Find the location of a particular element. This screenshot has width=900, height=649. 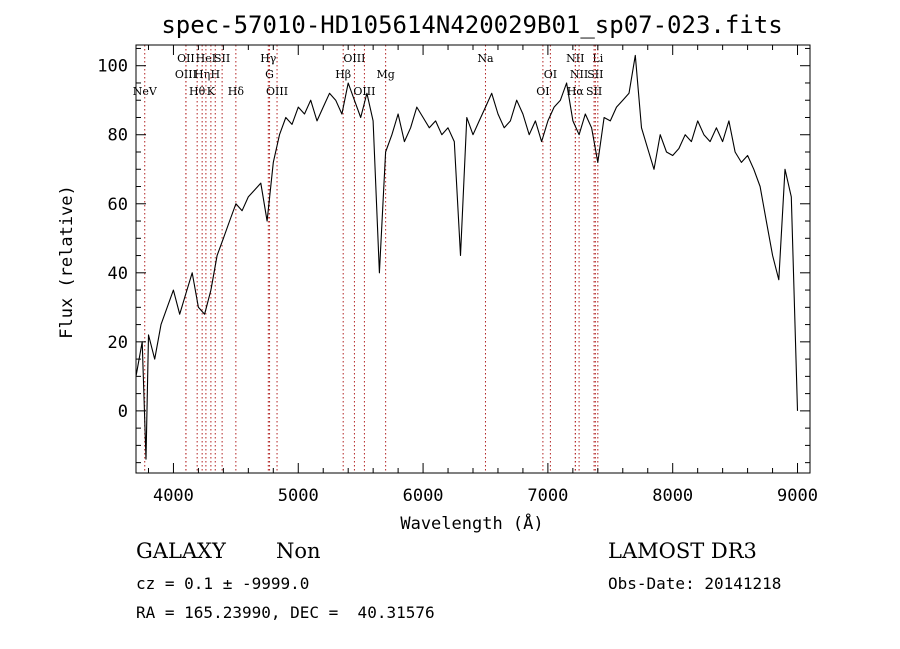

line-marker-label-12: OIII is located at coordinates (277, 91).